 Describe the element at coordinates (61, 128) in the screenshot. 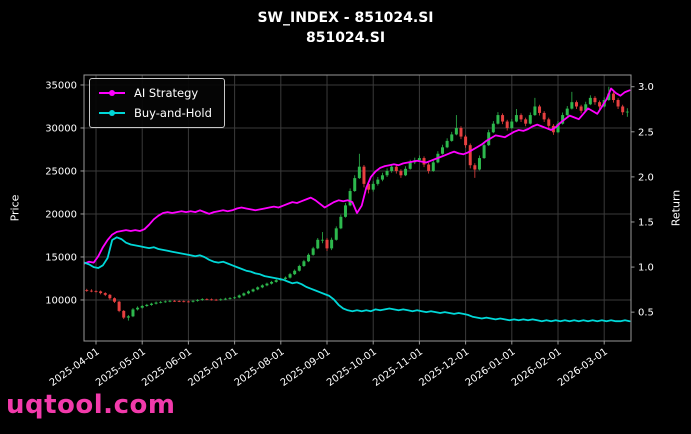

I see `price-tick-label: 30000` at that location.